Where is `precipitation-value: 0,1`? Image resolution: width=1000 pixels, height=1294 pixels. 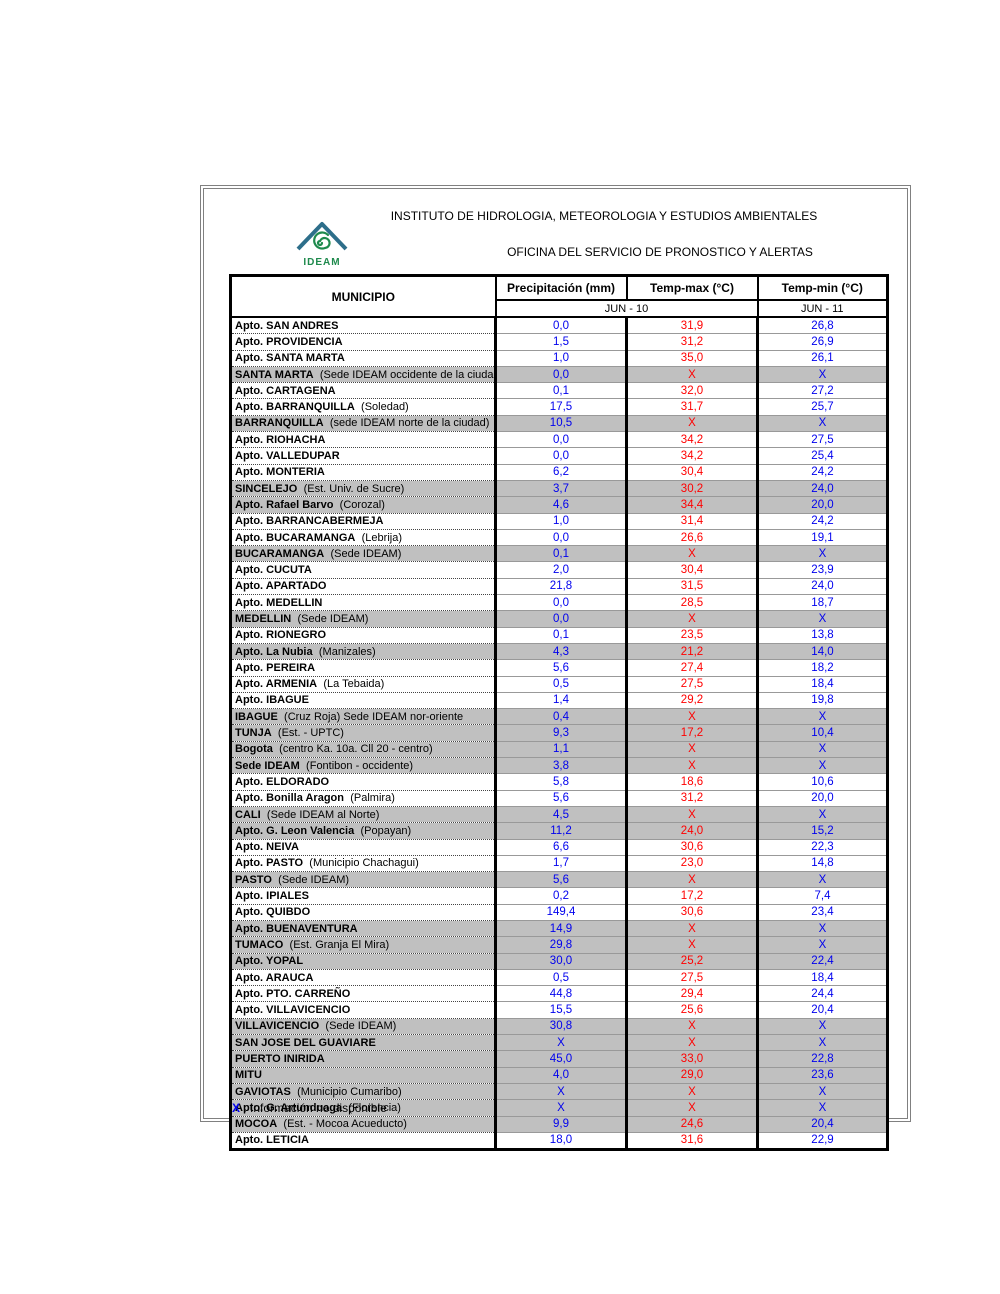 precipitation-value: 0,1 is located at coordinates (560, 635).